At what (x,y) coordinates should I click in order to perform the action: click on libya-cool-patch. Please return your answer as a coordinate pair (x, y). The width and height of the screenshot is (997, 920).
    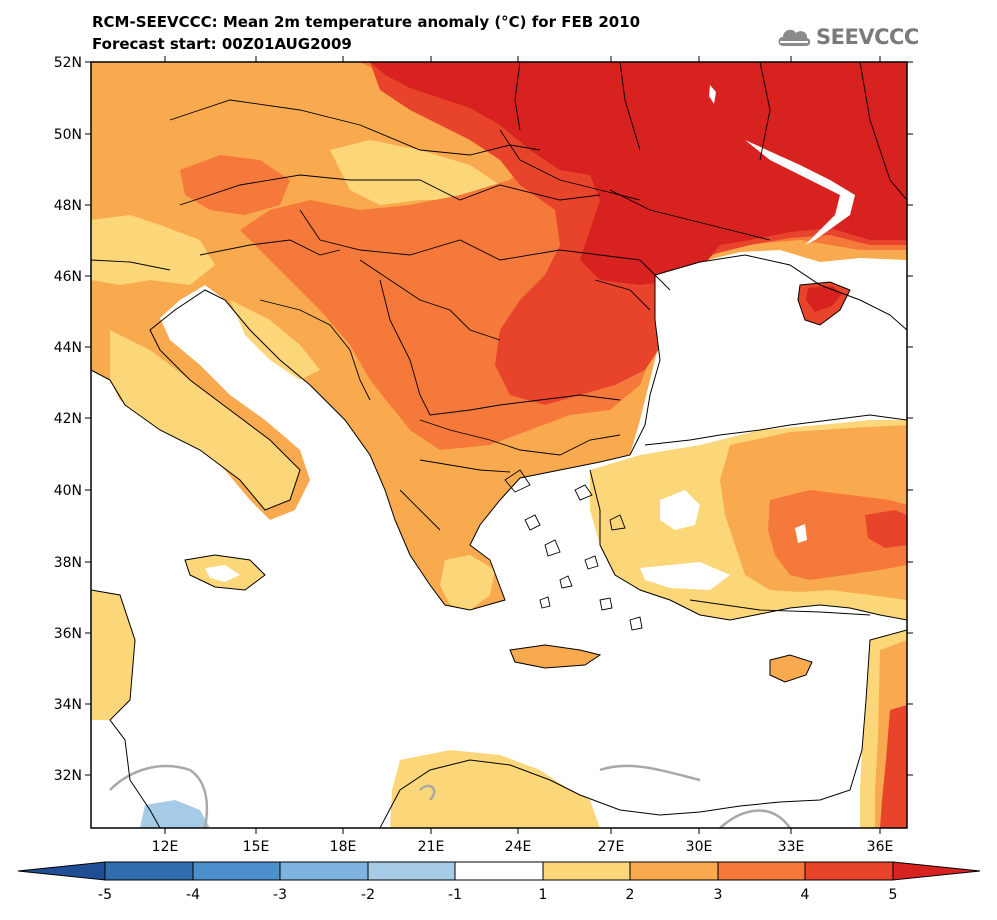
    Looking at the image, I should click on (175, 814).